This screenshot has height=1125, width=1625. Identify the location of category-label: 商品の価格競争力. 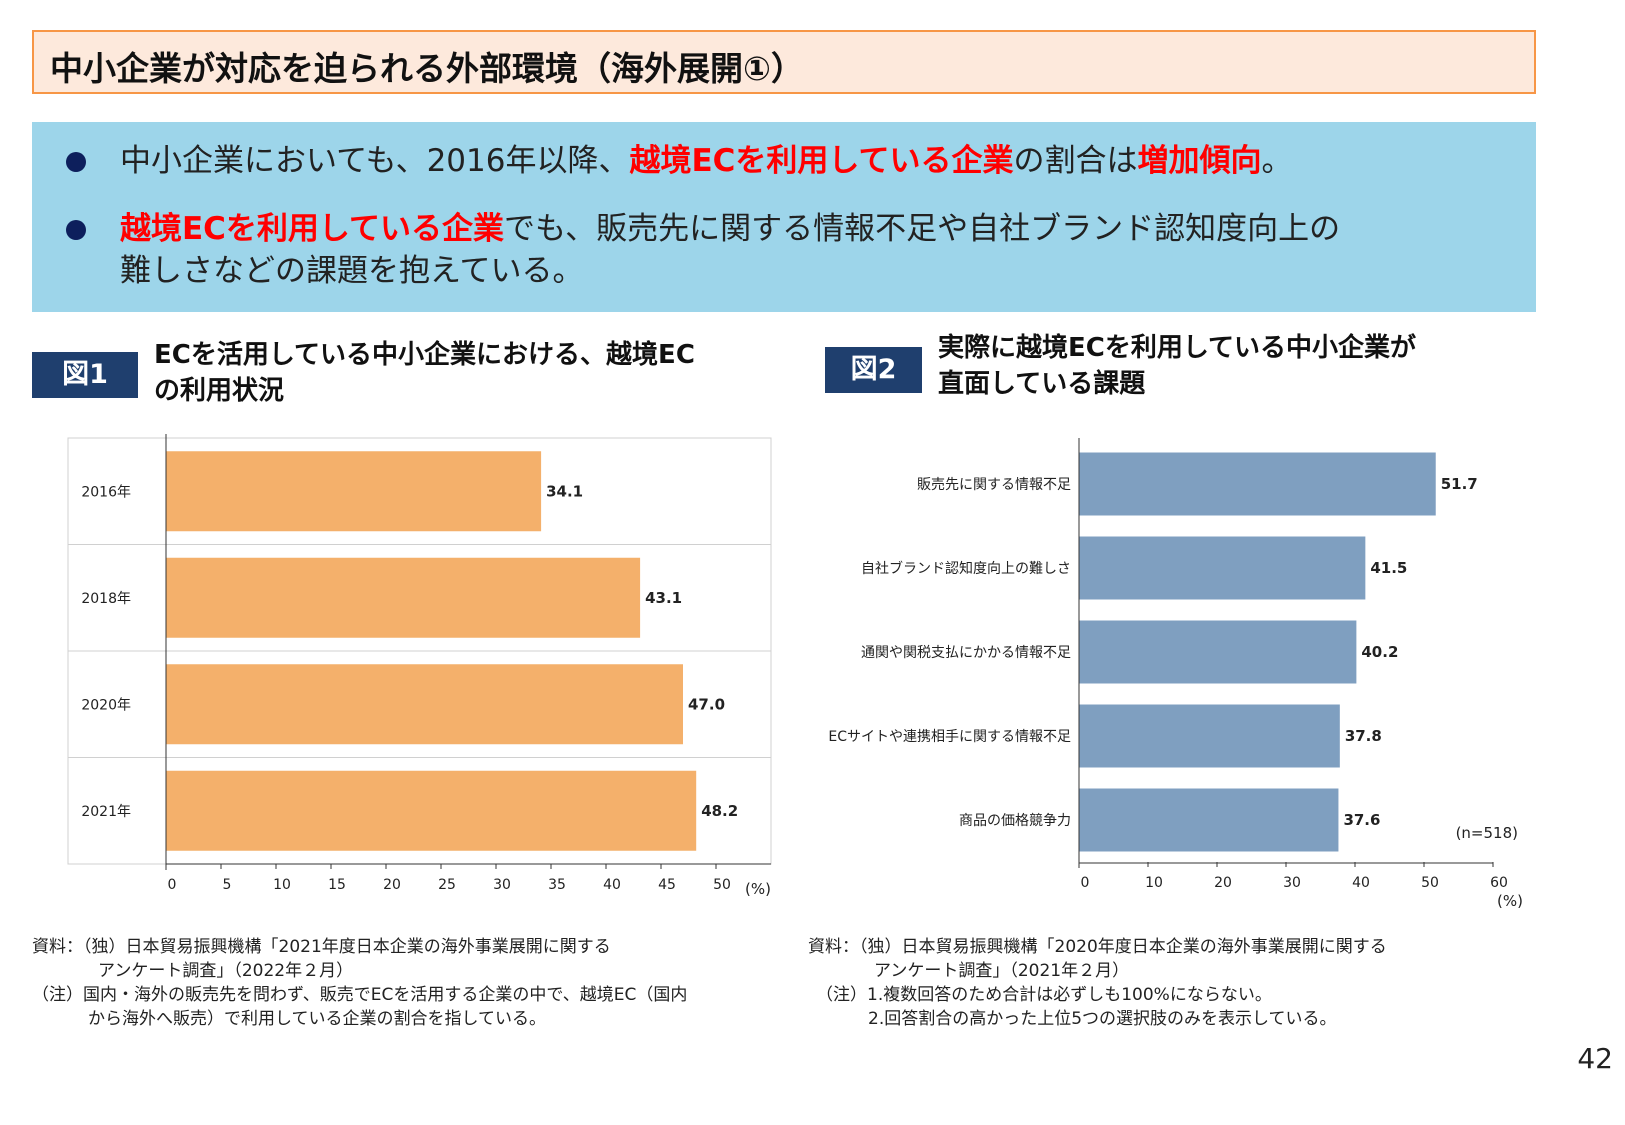
(1015, 821).